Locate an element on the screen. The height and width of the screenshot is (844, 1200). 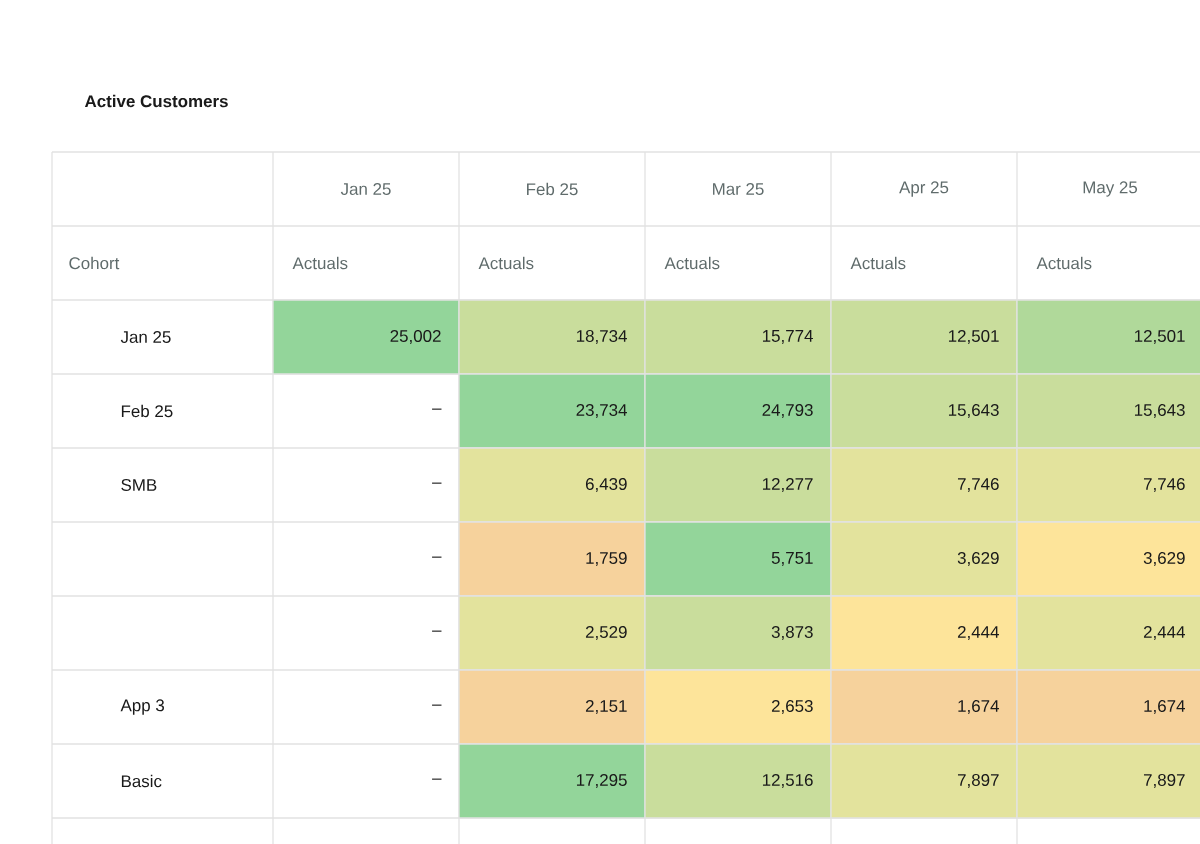
y-tick-label: App 3 is located at coordinates (142, 707).